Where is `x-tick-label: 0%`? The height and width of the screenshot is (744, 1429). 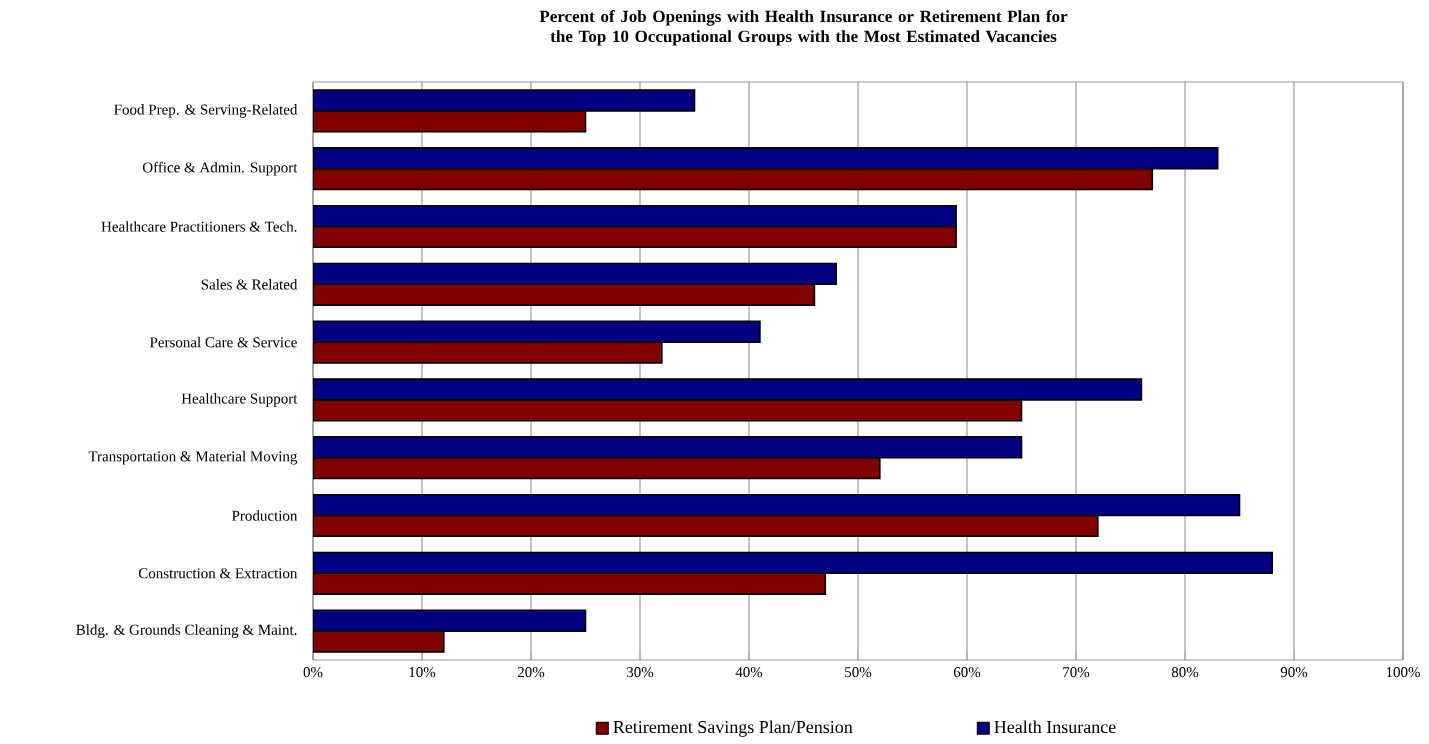
x-tick-label: 0% is located at coordinates (313, 672).